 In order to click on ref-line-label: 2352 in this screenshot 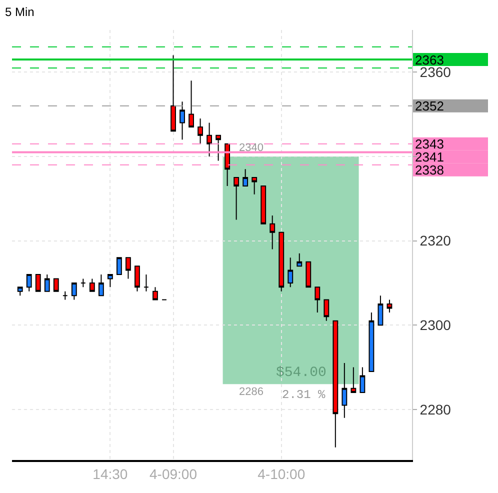, I will do `click(429, 106)`.